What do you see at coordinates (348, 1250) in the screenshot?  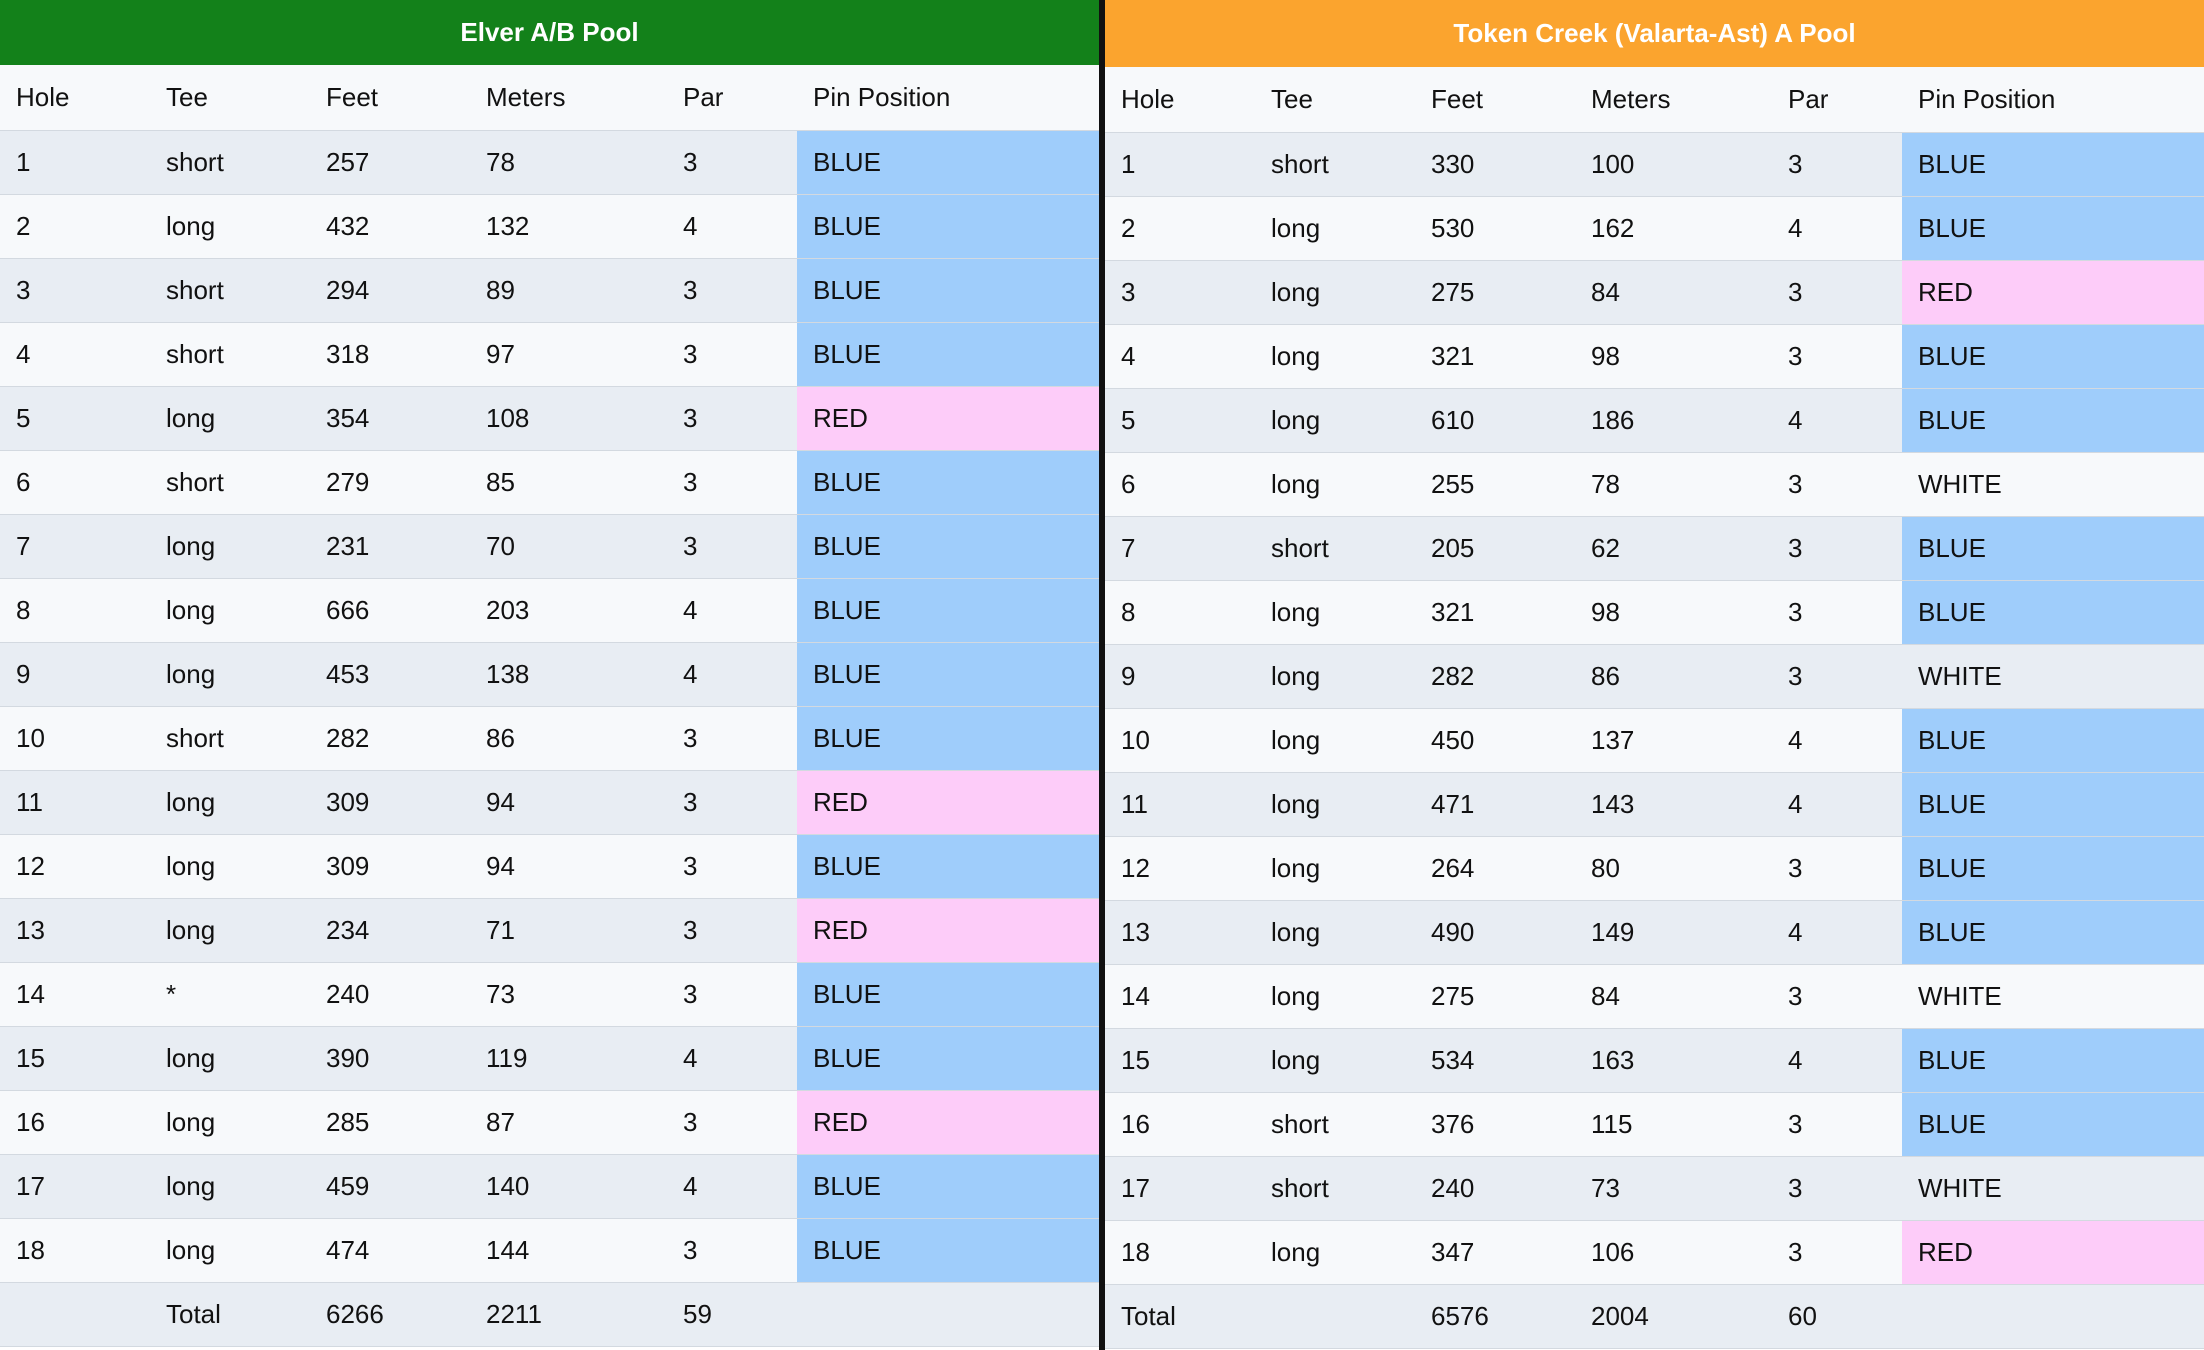 I see `feet-cell: 474` at bounding box center [348, 1250].